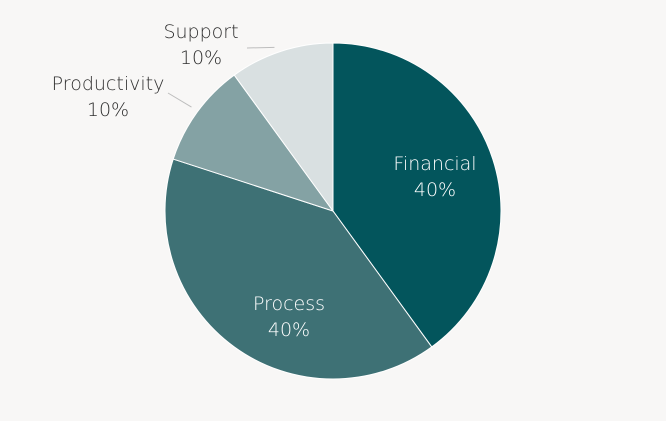 The height and width of the screenshot is (421, 666). Describe the element at coordinates (434, 164) in the screenshot. I see `slice-label-financial: Financial` at that location.